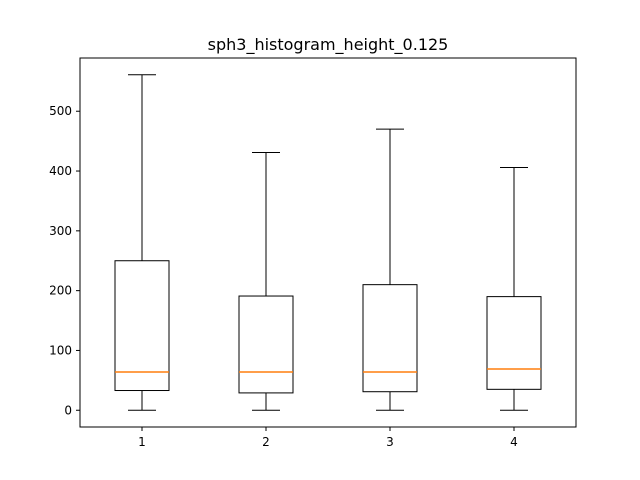 The image size is (640, 480). I want to click on x-tick-label: 3, so click(390, 442).